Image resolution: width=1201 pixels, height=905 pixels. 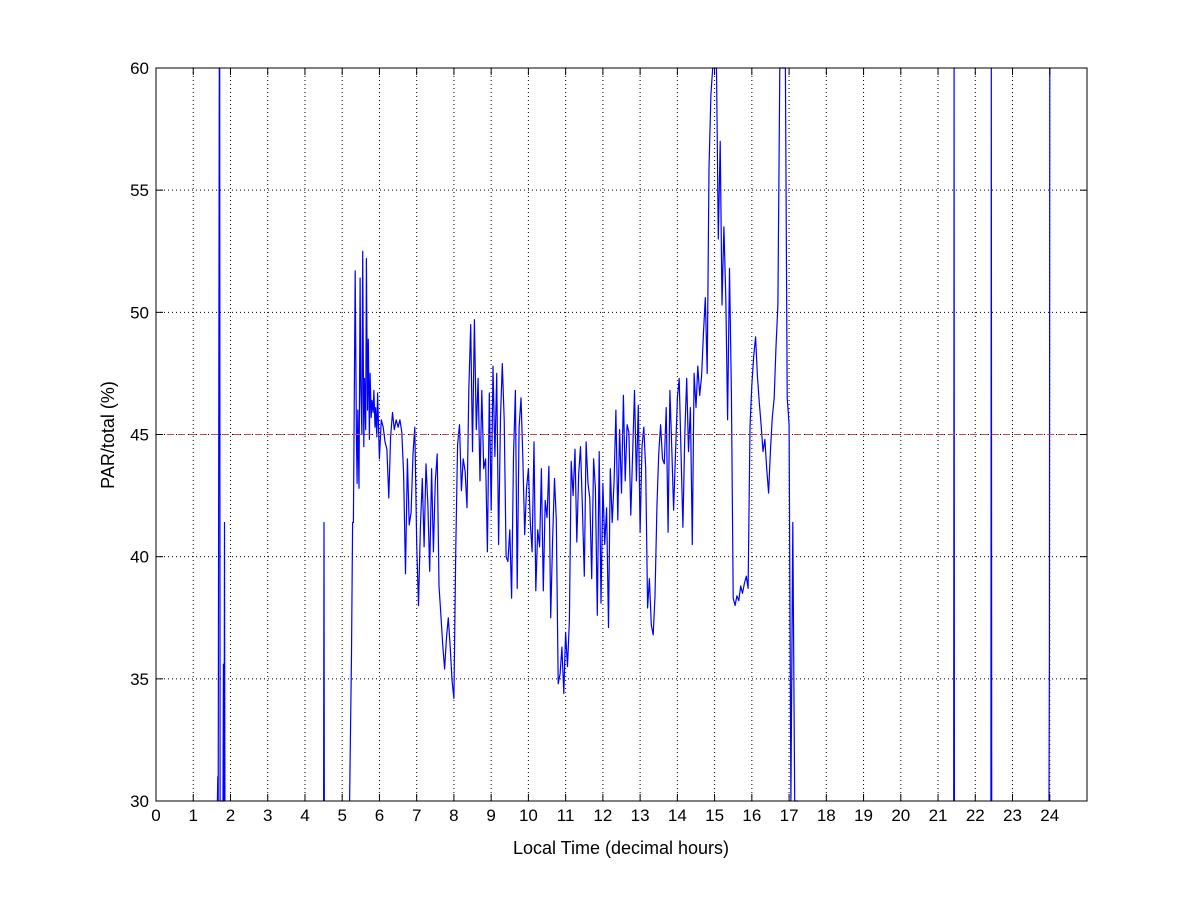 I want to click on y-tick-label: 30, so click(x=139, y=801).